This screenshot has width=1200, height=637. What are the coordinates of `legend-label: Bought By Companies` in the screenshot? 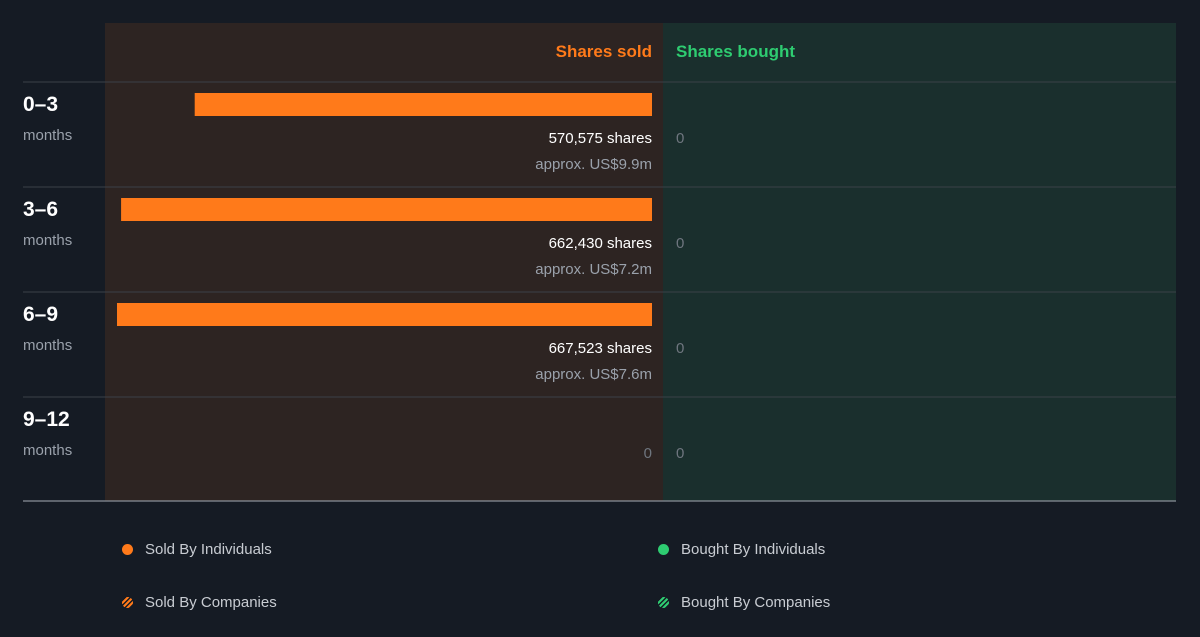 It's located at (756, 602).